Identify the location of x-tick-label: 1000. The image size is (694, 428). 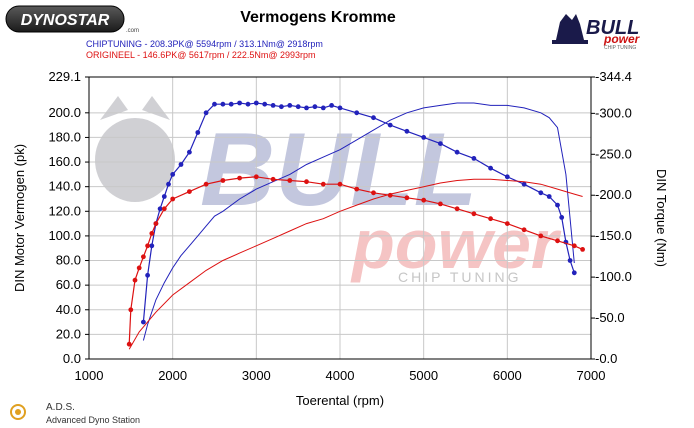
(89, 375).